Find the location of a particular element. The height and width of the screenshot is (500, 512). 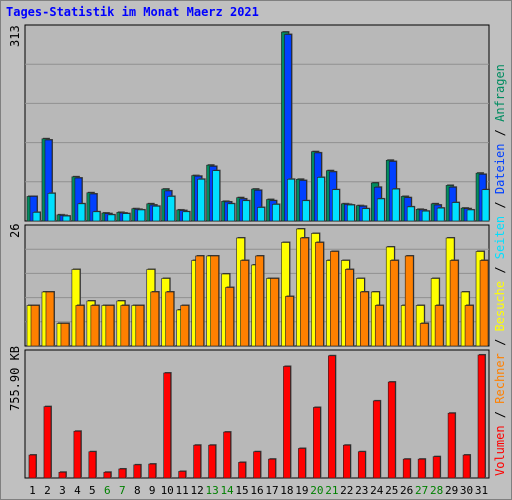

side-legend-part-9: / is located at coordinates (500, 133).